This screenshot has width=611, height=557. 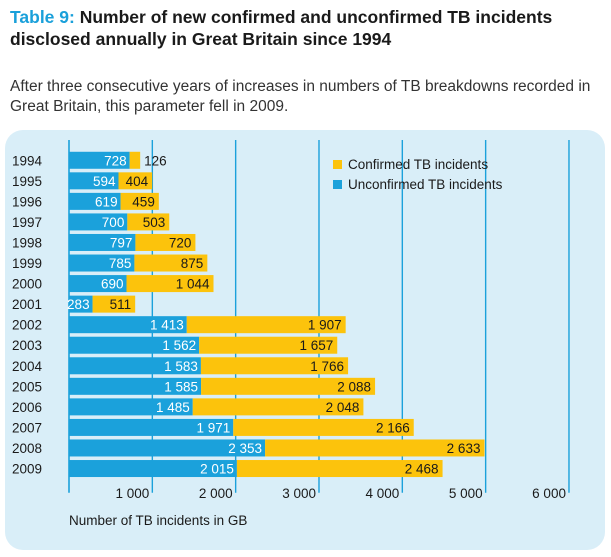 What do you see at coordinates (179, 345) in the screenshot?
I see `data-label-unconfirmed-2003: 1 562` at bounding box center [179, 345].